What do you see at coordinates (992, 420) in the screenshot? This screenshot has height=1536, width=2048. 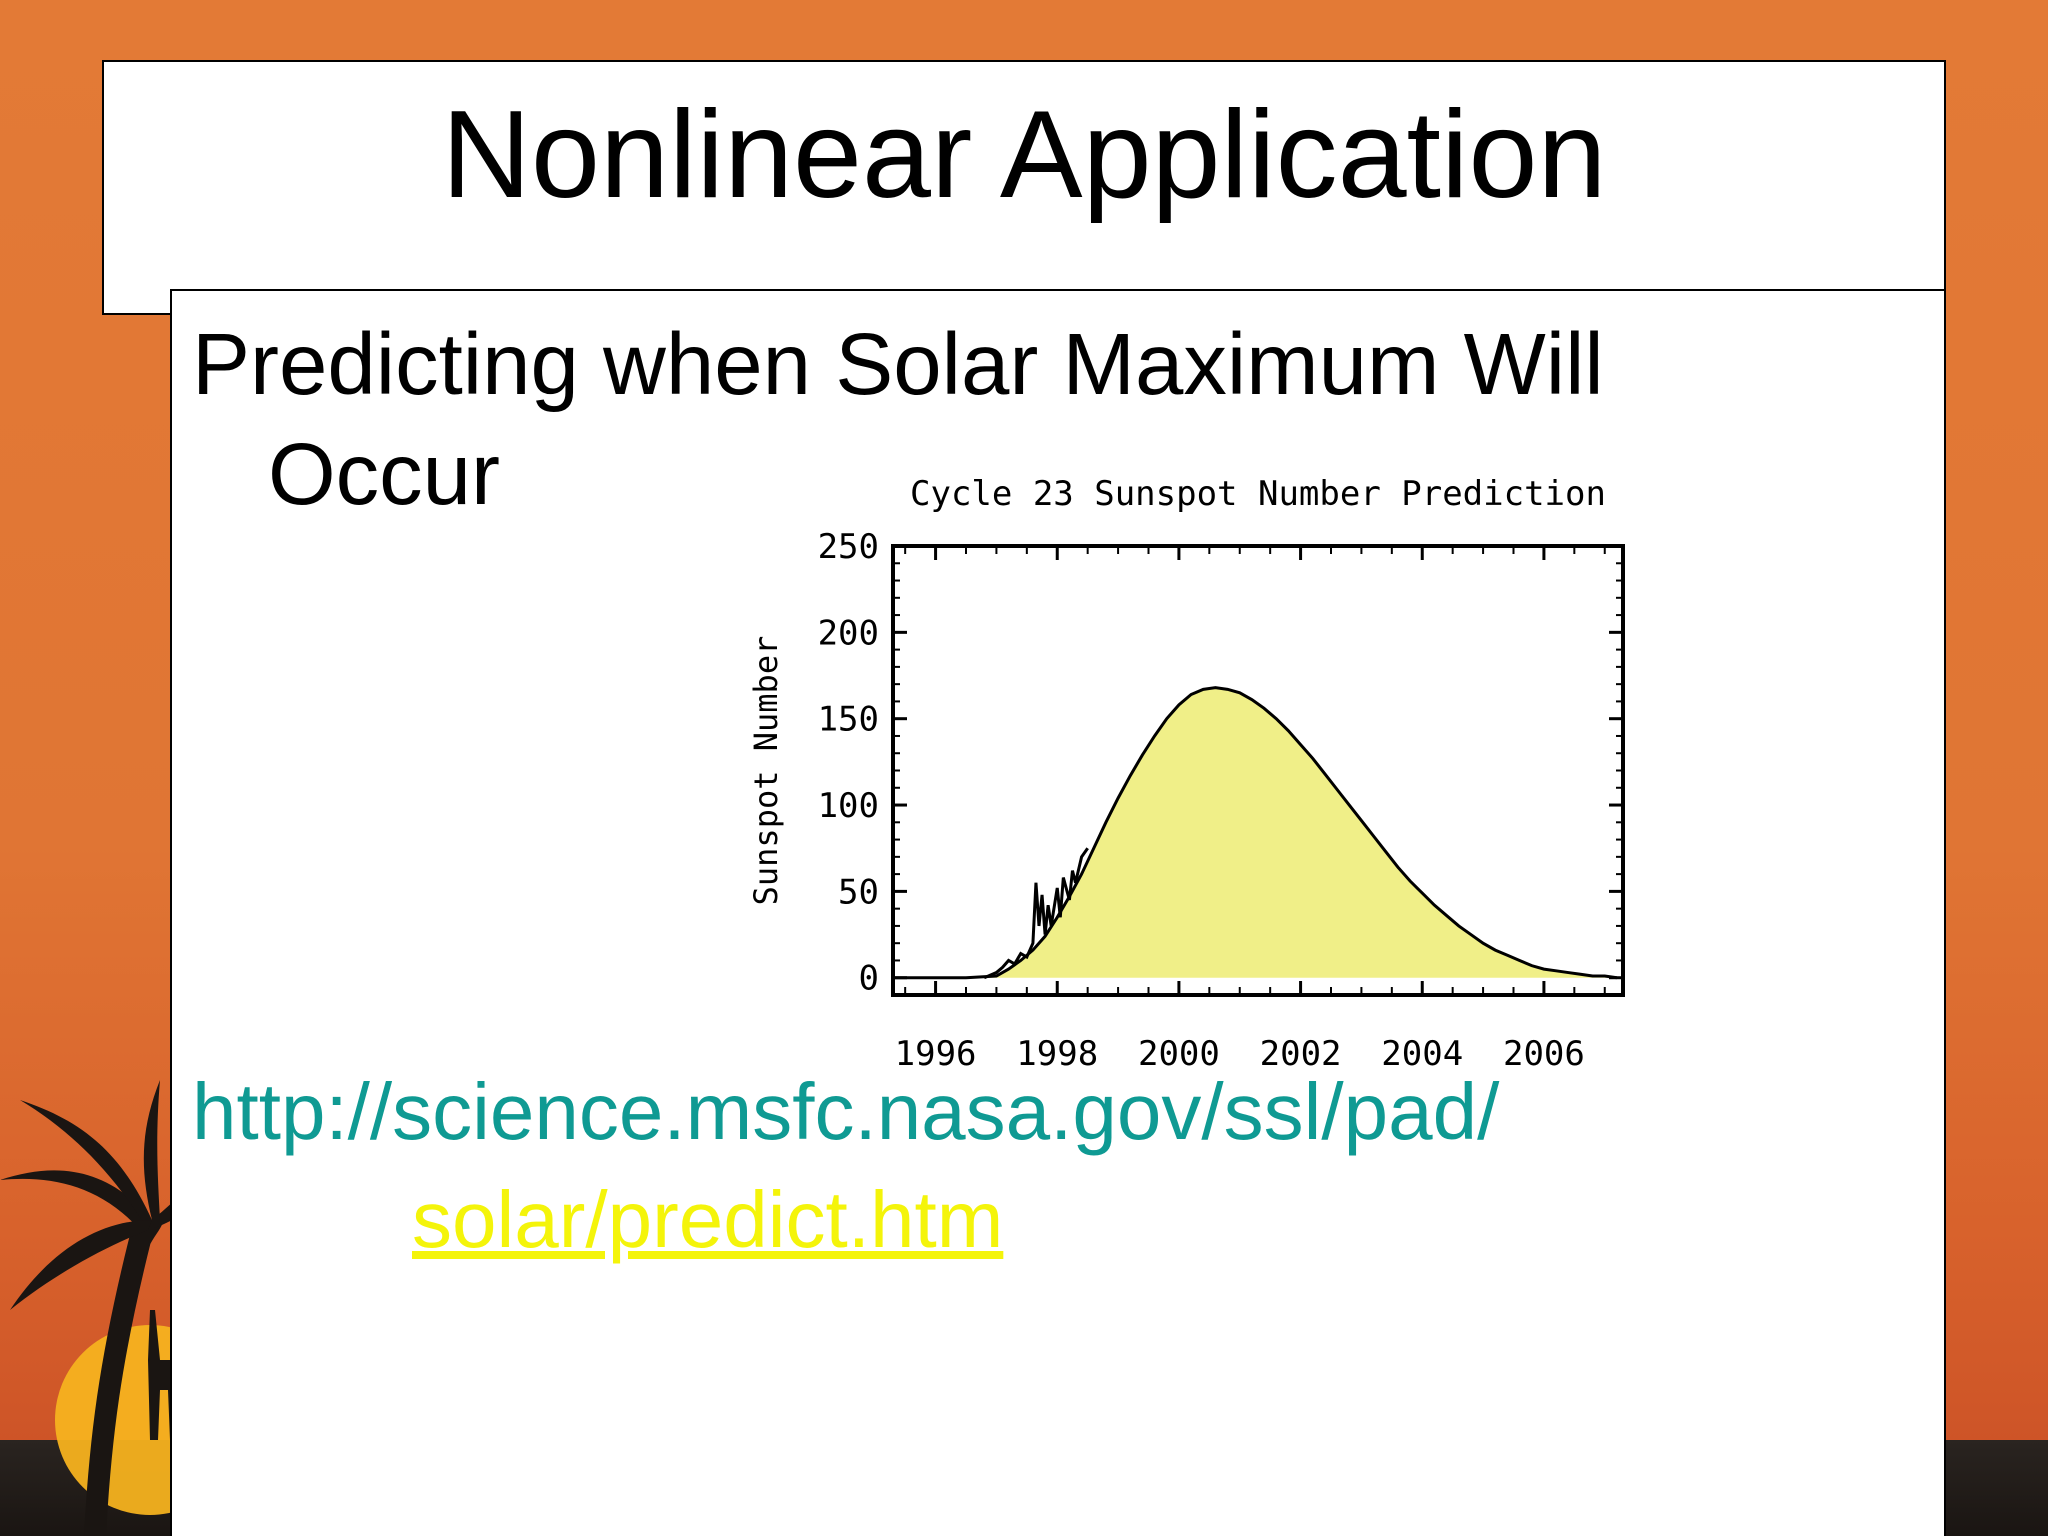 I see `bullet-text: Predicting when Solar Maximum Will Occur` at bounding box center [992, 420].